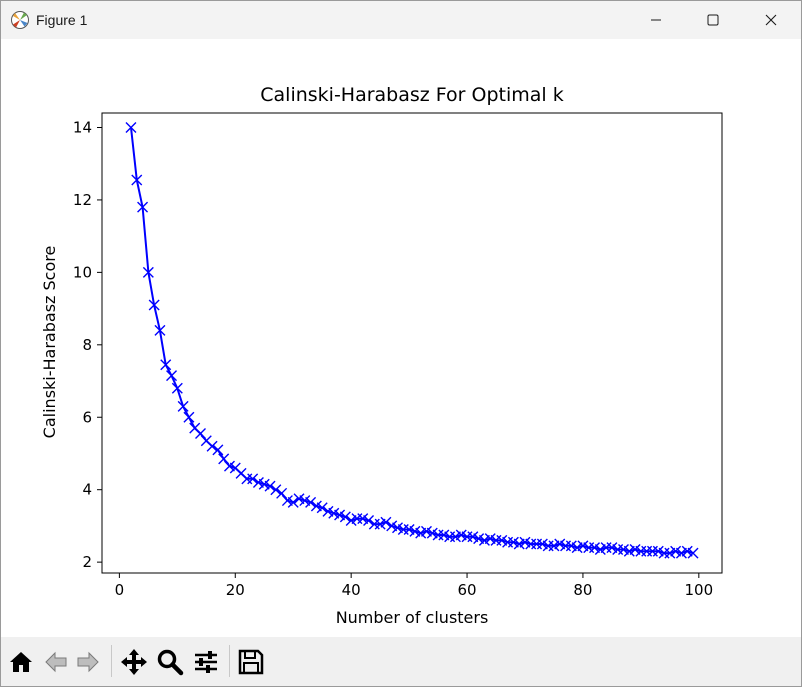 This screenshot has height=687, width=802. I want to click on forward-button, so click(88, 662).